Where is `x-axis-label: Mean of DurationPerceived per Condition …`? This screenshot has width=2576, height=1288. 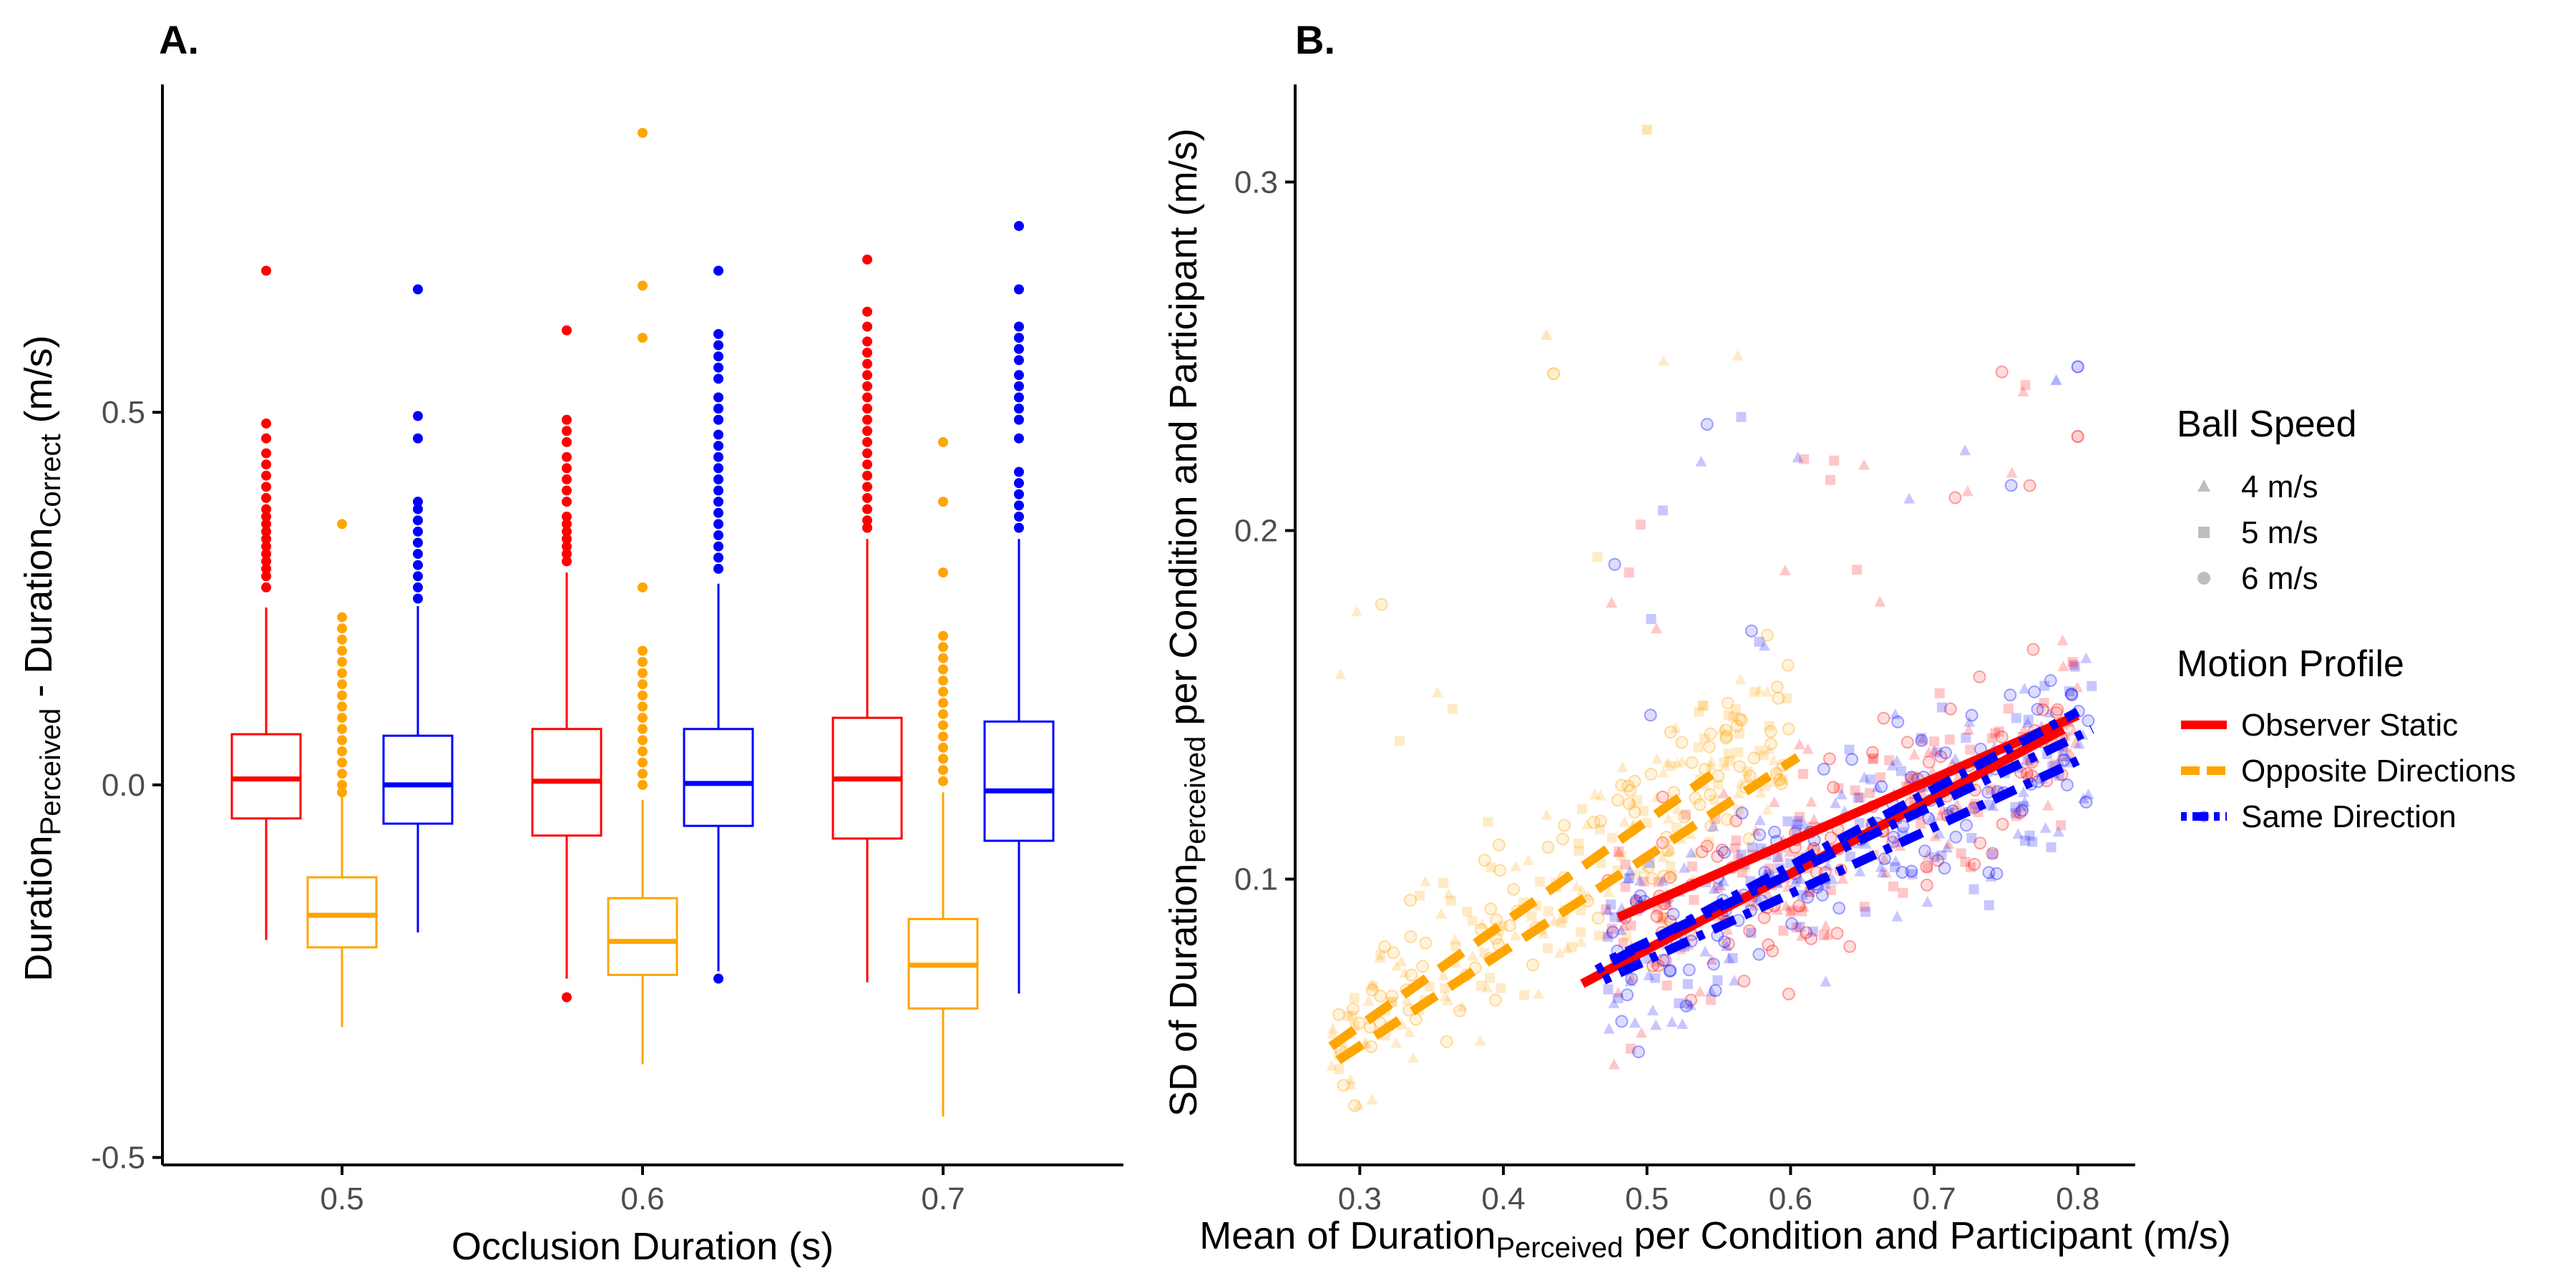
x-axis-label: Mean of DurationPerceived per Condition … is located at coordinates (1715, 1239).